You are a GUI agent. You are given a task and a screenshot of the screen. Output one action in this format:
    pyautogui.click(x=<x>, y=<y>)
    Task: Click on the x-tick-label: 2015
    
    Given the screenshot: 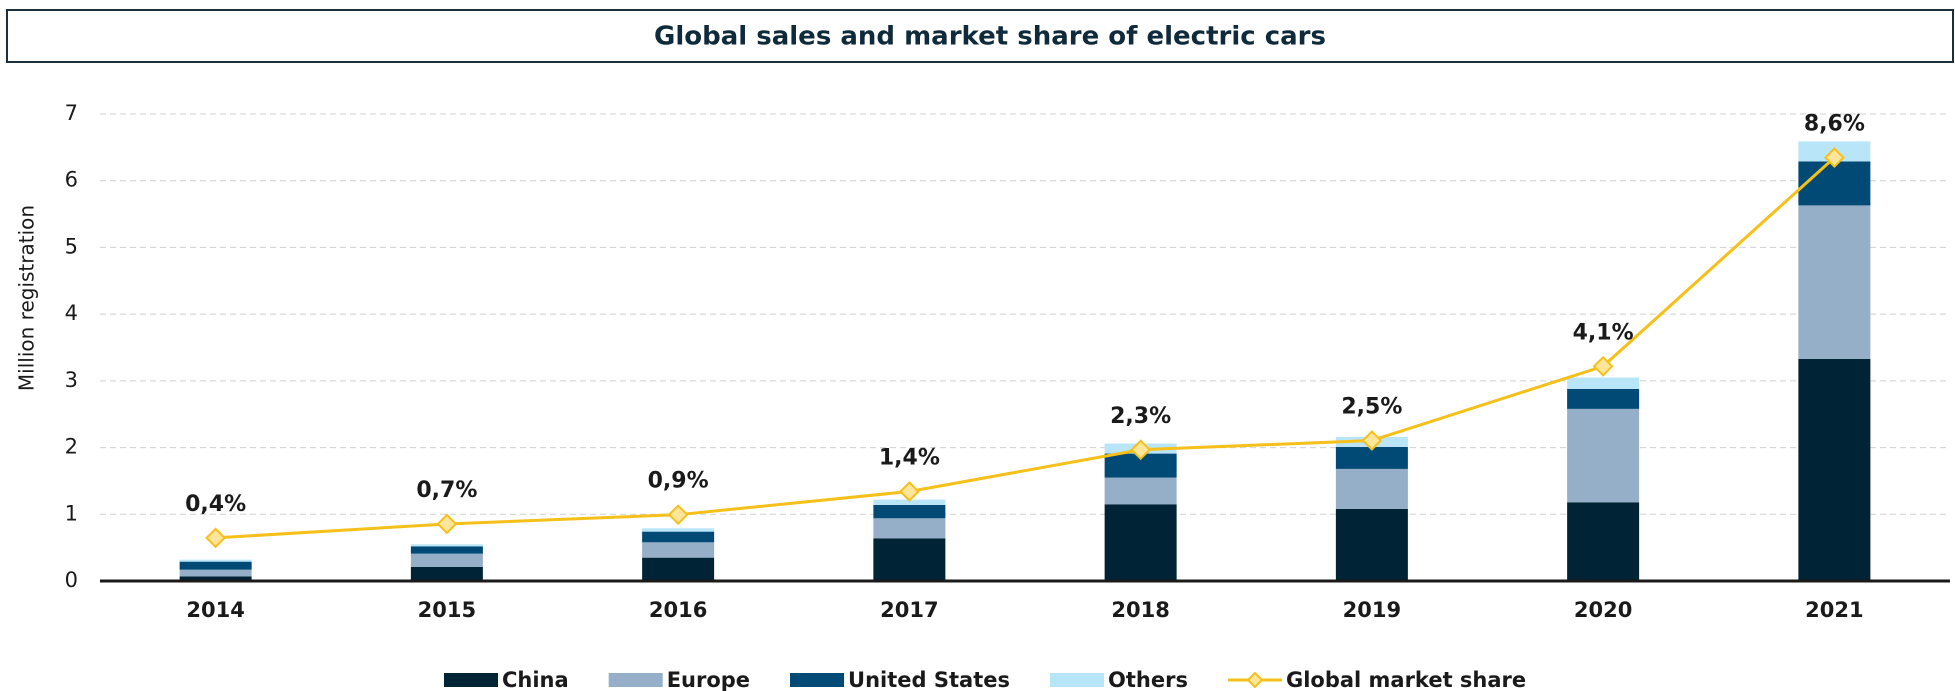 What is the action you would take?
    pyautogui.click(x=447, y=610)
    